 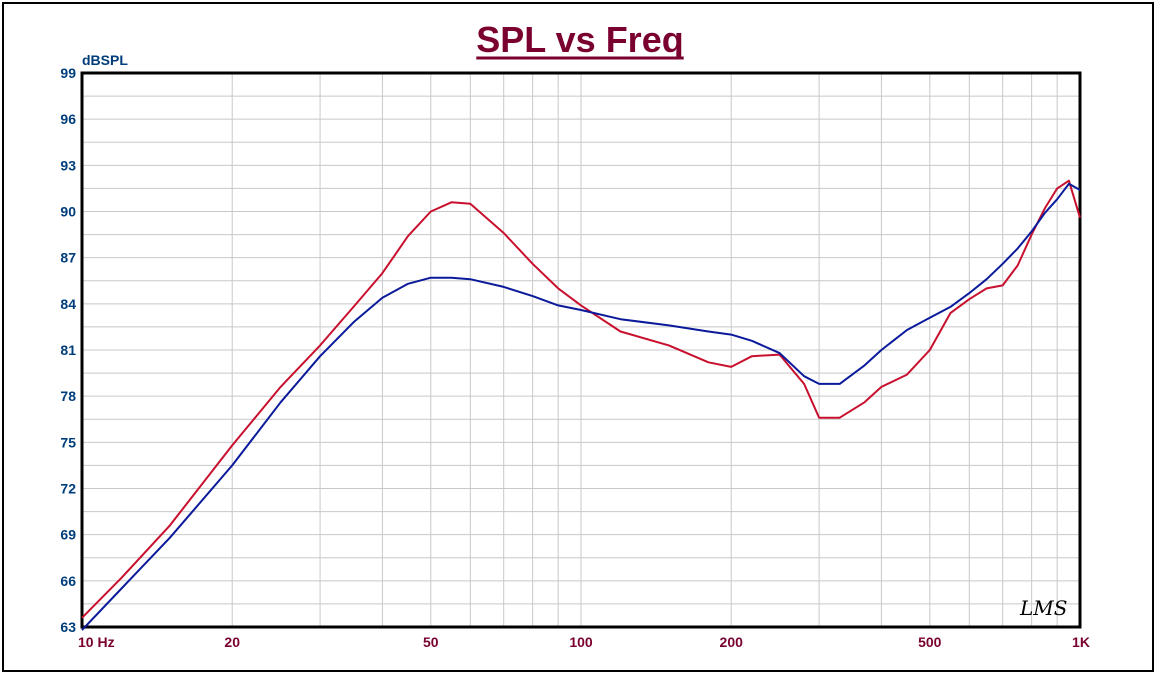 What do you see at coordinates (68, 304) in the screenshot?
I see `y-tick-label: 84` at bounding box center [68, 304].